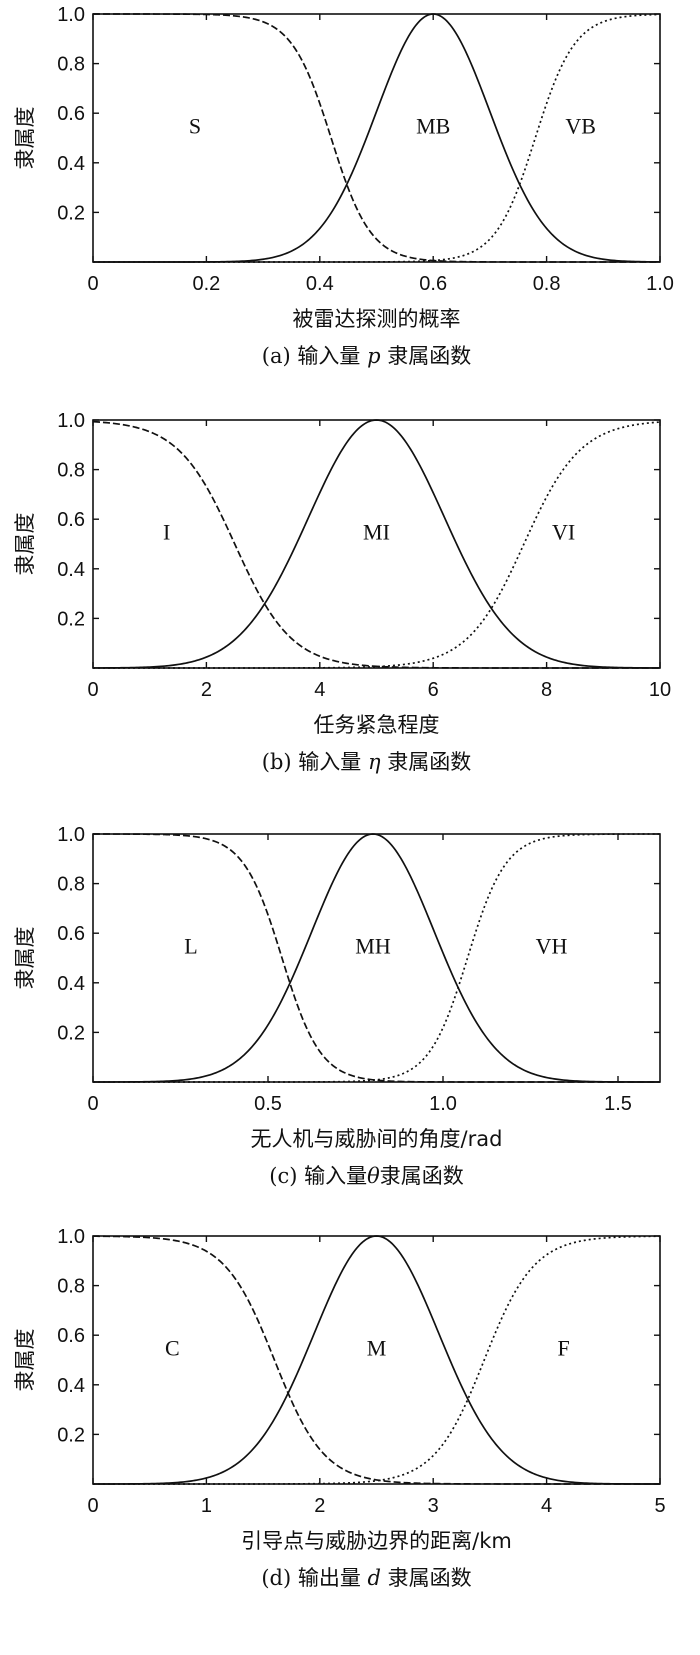 The height and width of the screenshot is (1655, 700). I want to click on figure-caption: (c) 输入量θ隶属函数, so click(366, 1176).